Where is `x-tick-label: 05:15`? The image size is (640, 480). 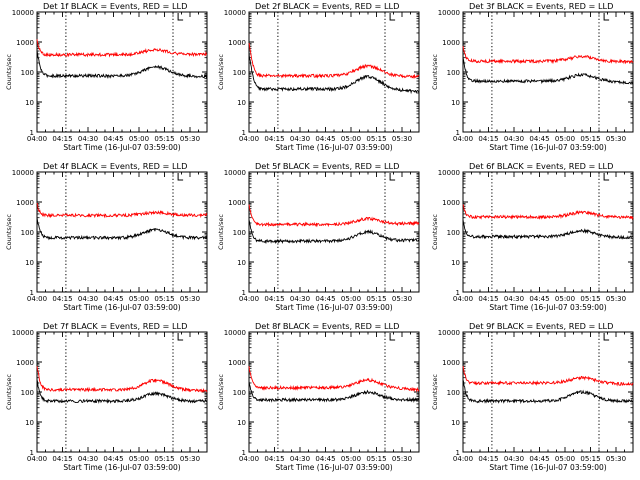
x-tick-label: 05:15 is located at coordinates (376, 139).